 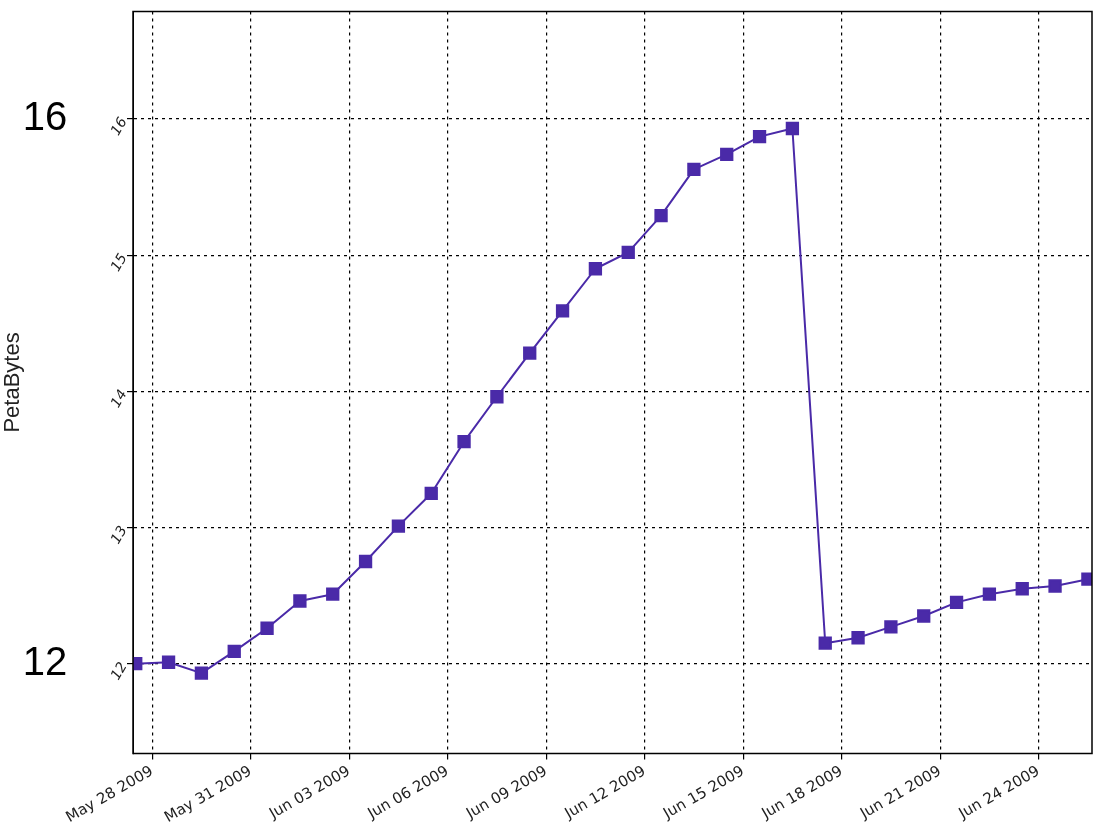 What do you see at coordinates (118, 262) in the screenshot?
I see `y-tick-label: 15` at bounding box center [118, 262].